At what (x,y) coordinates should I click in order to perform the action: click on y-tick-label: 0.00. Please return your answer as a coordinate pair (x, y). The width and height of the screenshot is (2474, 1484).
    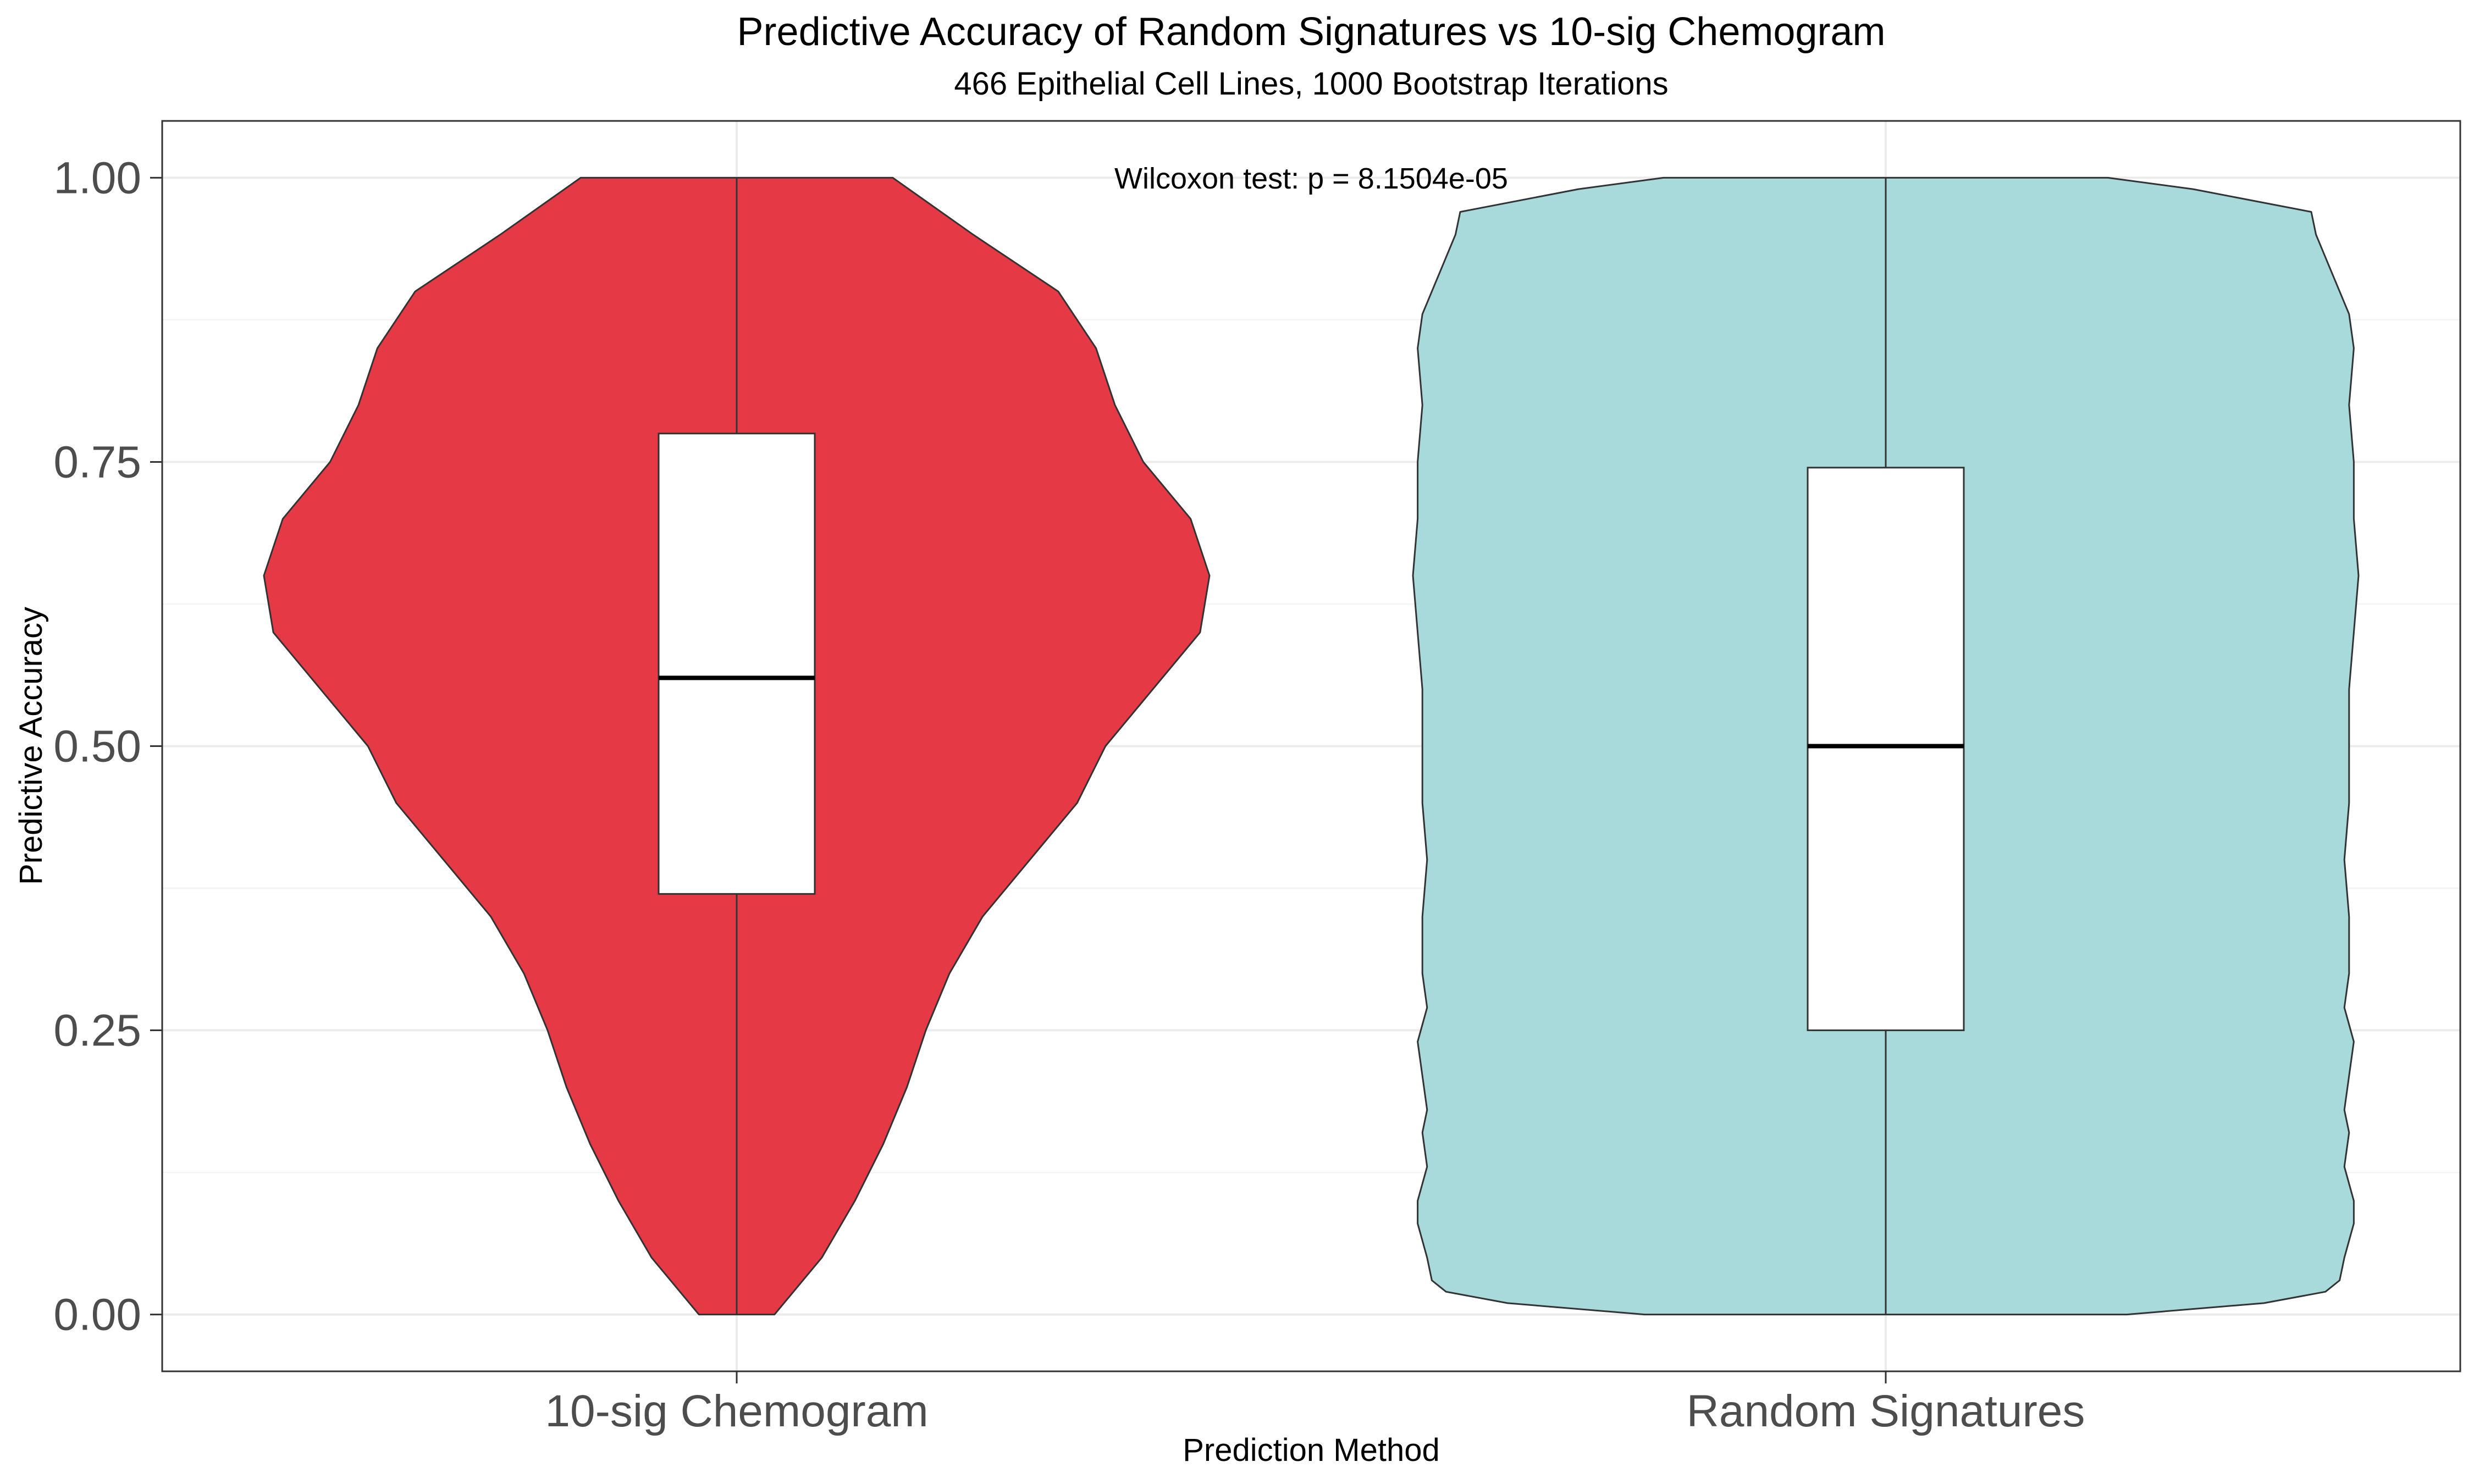
    Looking at the image, I should click on (97, 1315).